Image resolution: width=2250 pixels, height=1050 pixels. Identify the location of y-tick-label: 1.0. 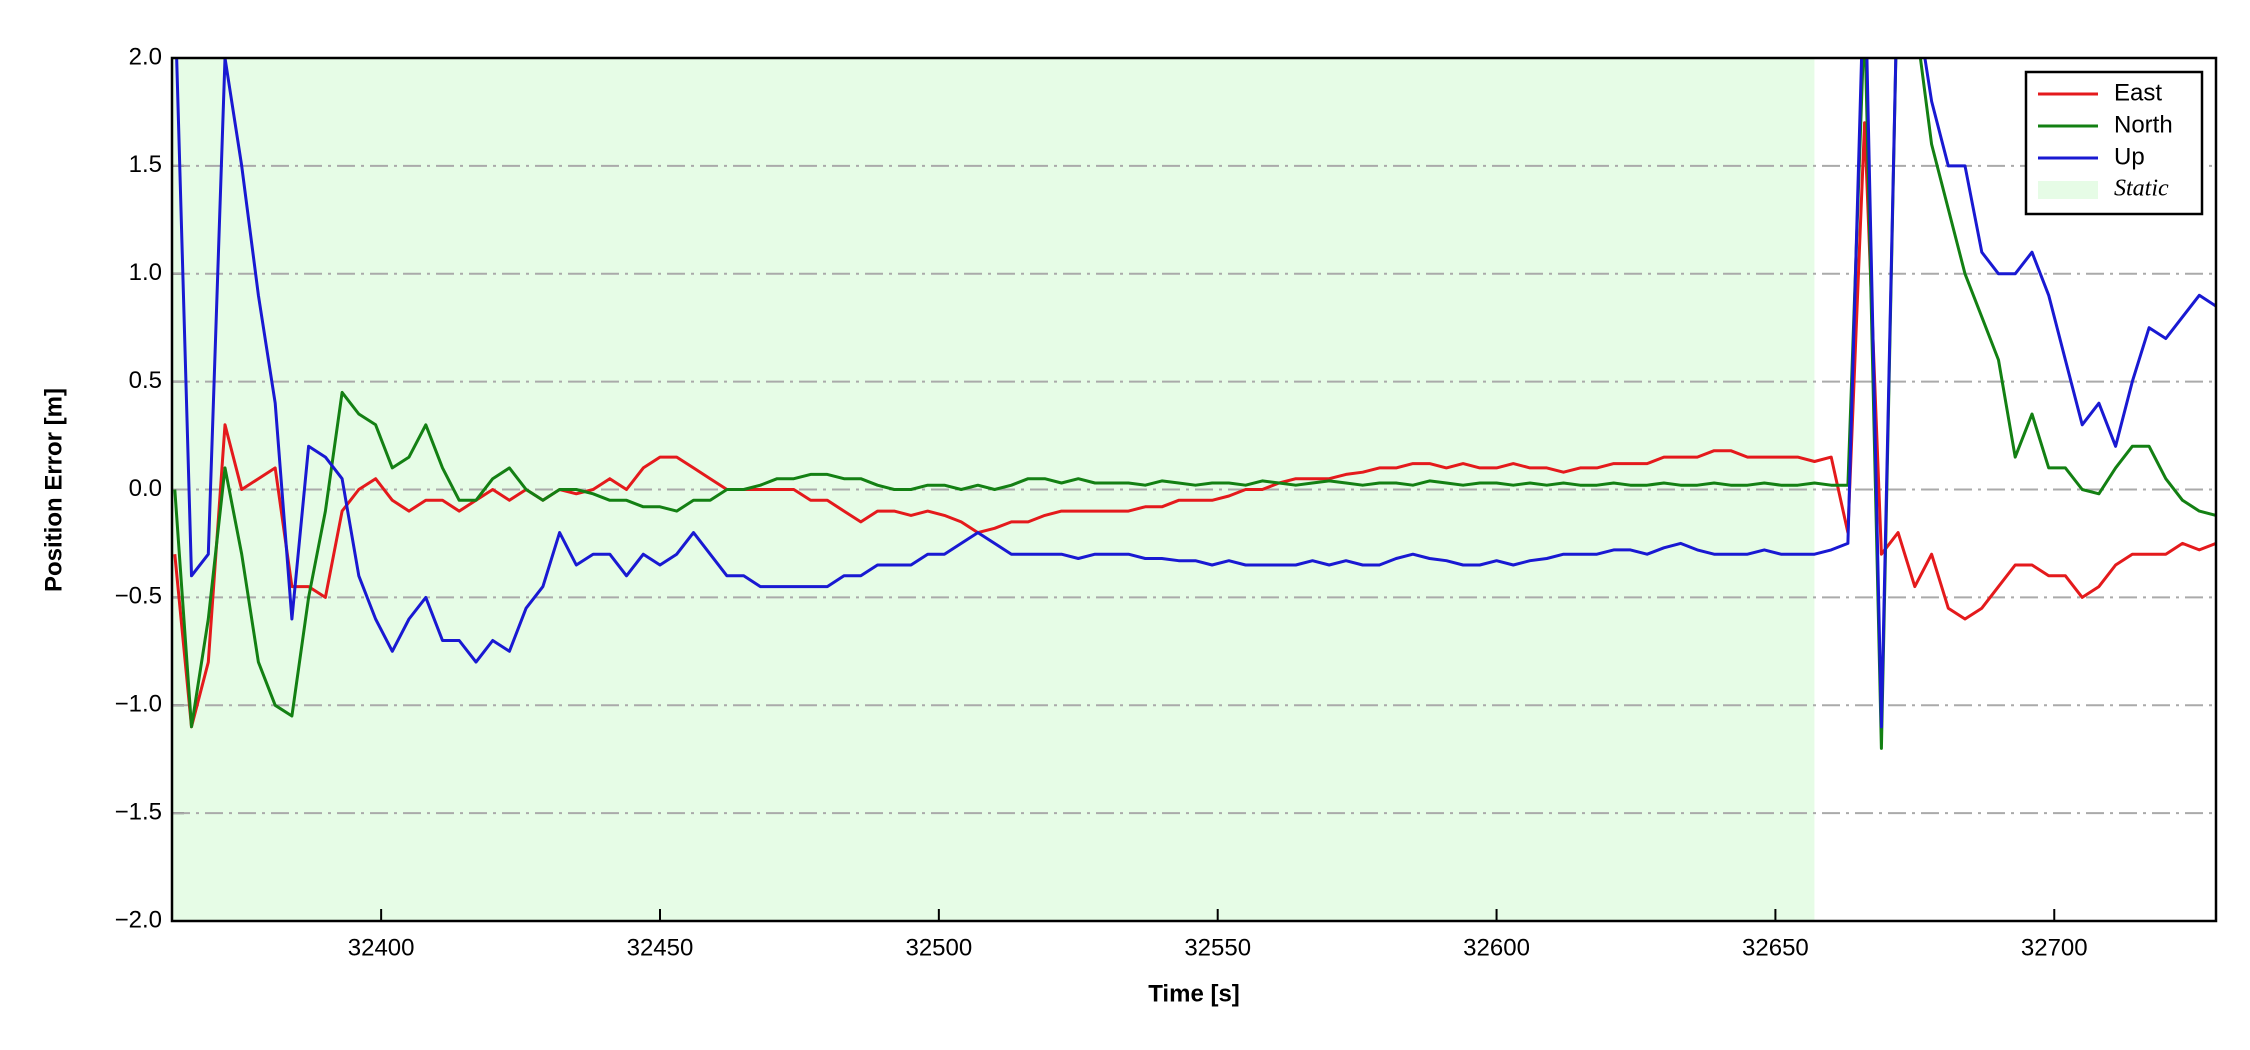
(145, 272).